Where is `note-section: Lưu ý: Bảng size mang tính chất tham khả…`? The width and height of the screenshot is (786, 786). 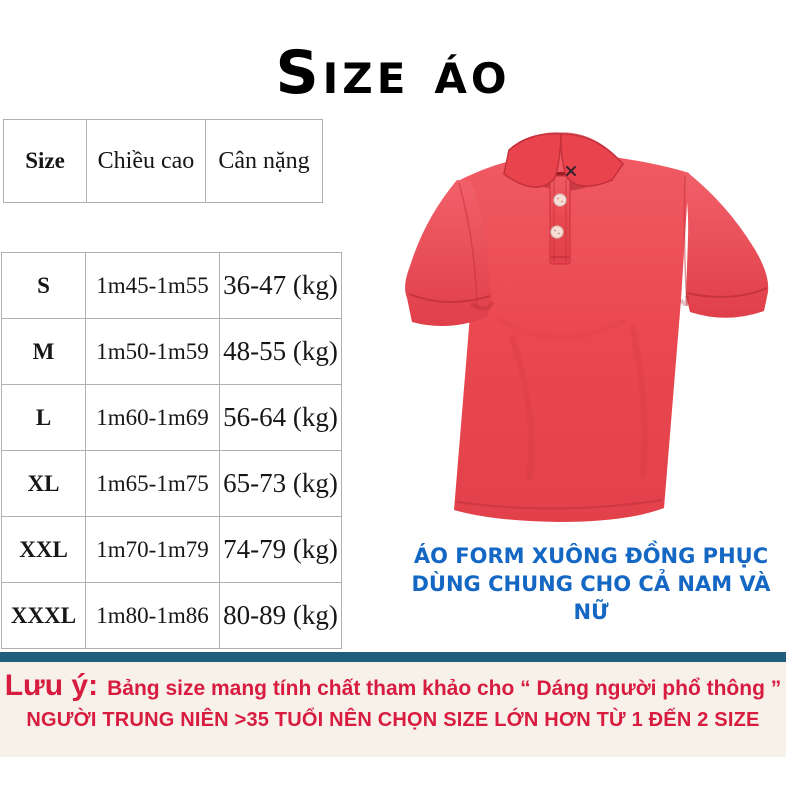
note-section: Lưu ý: Bảng size mang tính chất tham khả… is located at coordinates (393, 709).